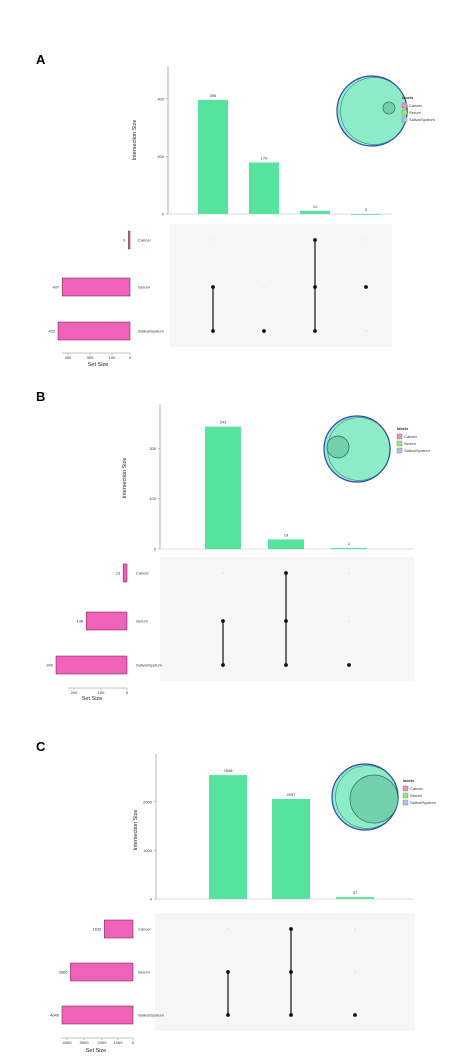 The height and width of the screenshot is (1058, 474). Describe the element at coordinates (49, 665) in the screenshot. I see `set-size-label: 240` at that location.